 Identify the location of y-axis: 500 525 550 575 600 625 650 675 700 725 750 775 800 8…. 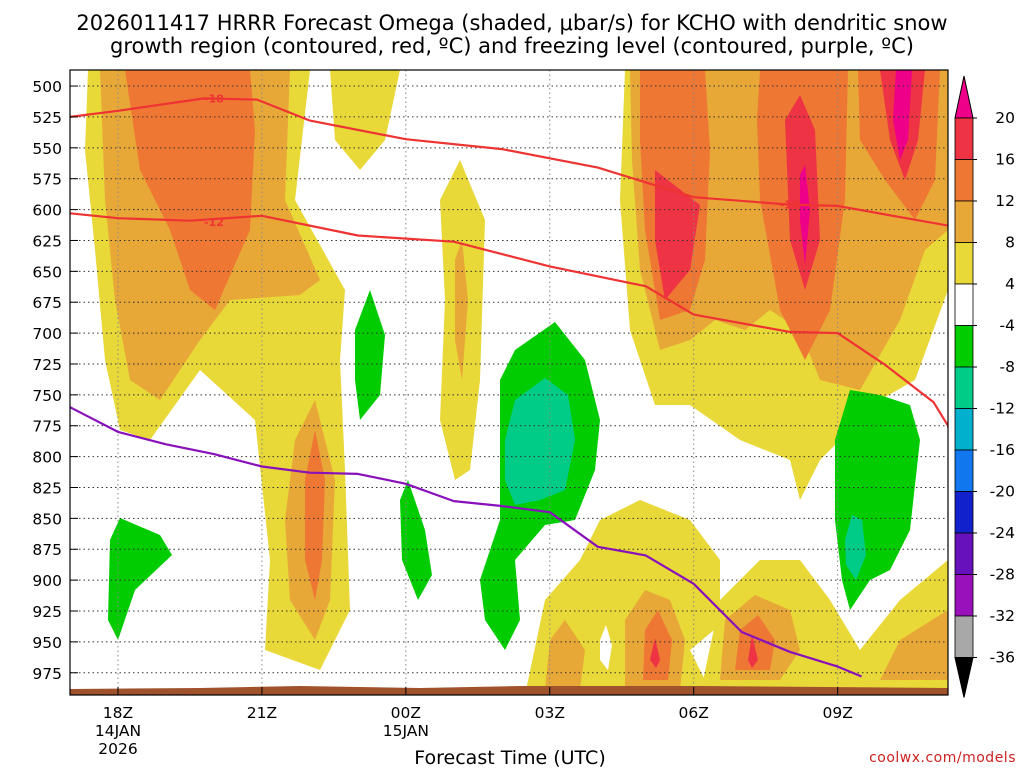
(55, 380).